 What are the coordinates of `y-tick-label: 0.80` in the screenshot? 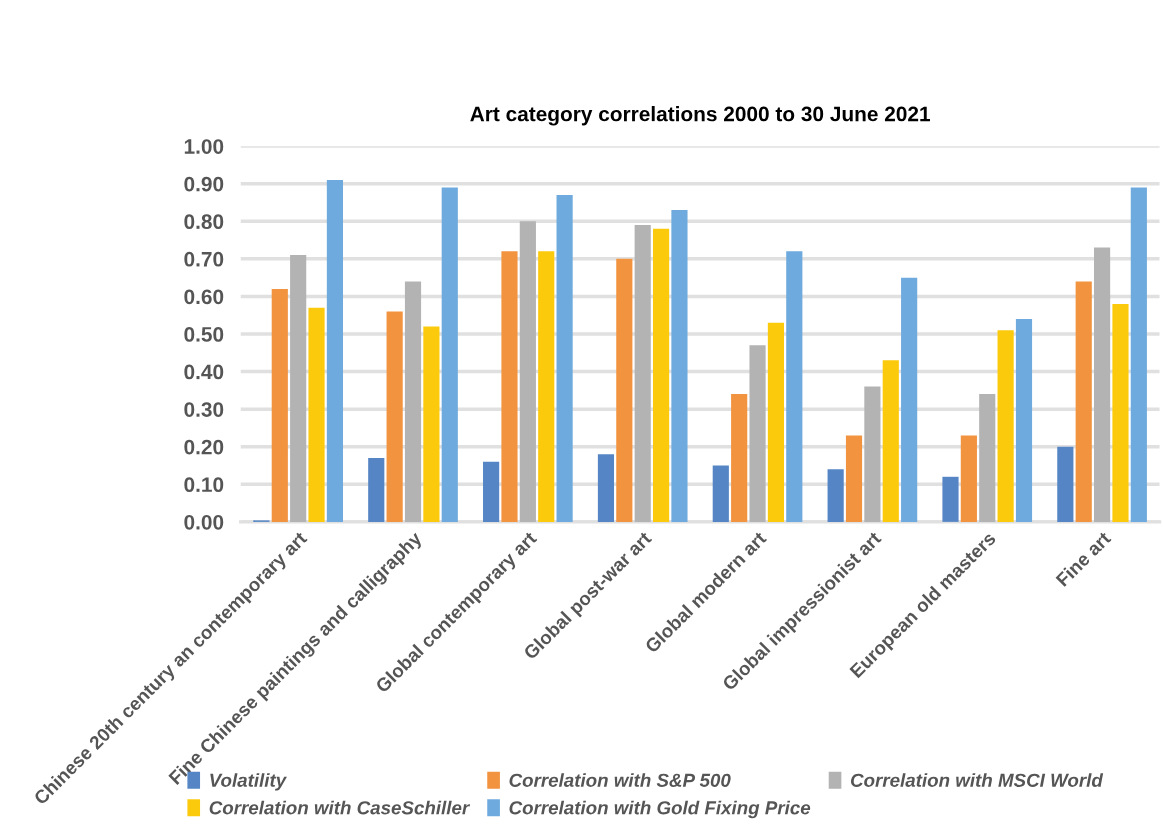 It's located at (204, 222).